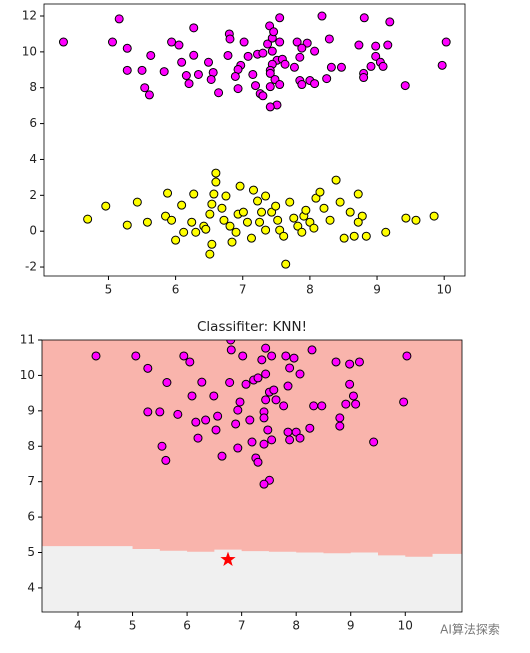  Describe the element at coordinates (242, 626) in the screenshot. I see `x-tick-label: 7` at that location.